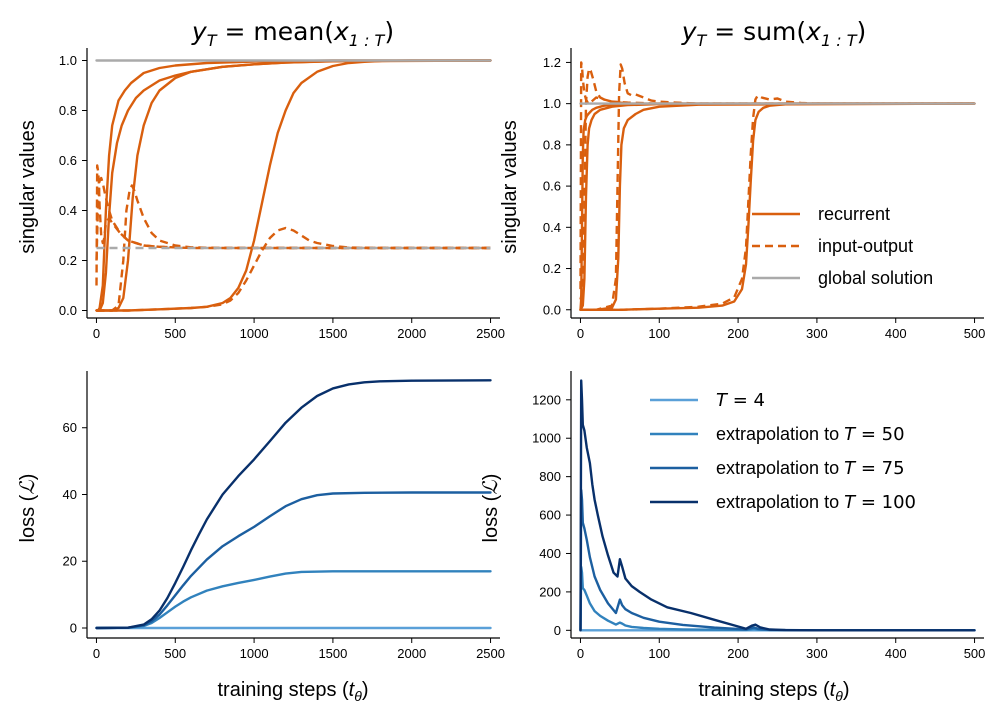 The height and width of the screenshot is (719, 1000). Describe the element at coordinates (332, 653) in the screenshot. I see `bottom-left-xtick-label: 1500` at that location.